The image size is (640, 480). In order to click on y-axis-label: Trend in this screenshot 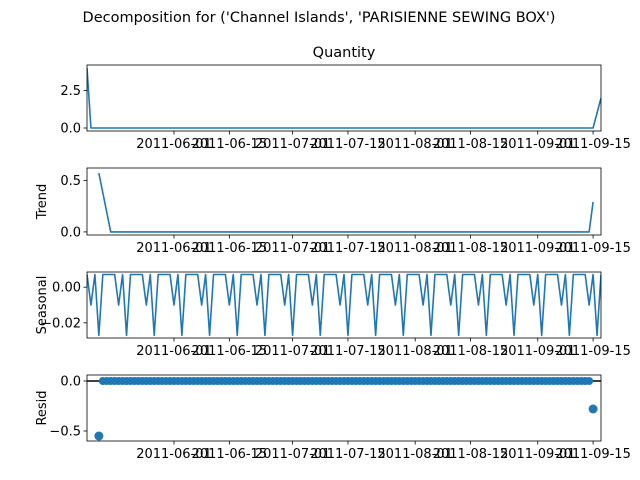, I will do `click(42, 202)`.